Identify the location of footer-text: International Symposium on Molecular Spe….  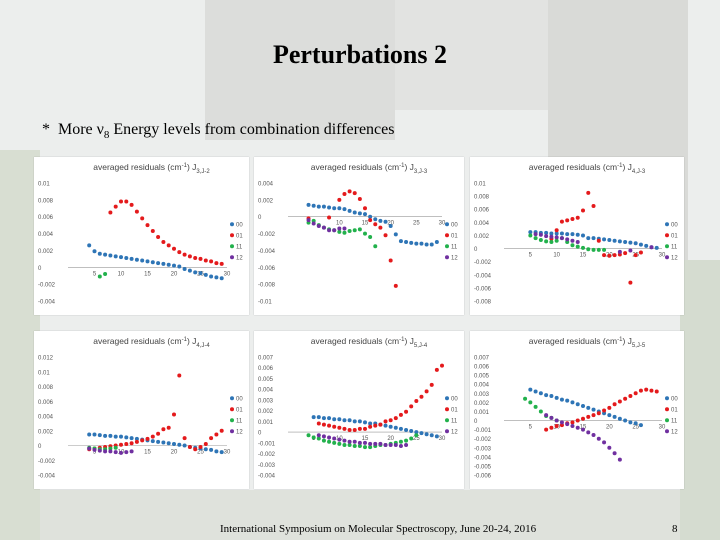
(378, 529).